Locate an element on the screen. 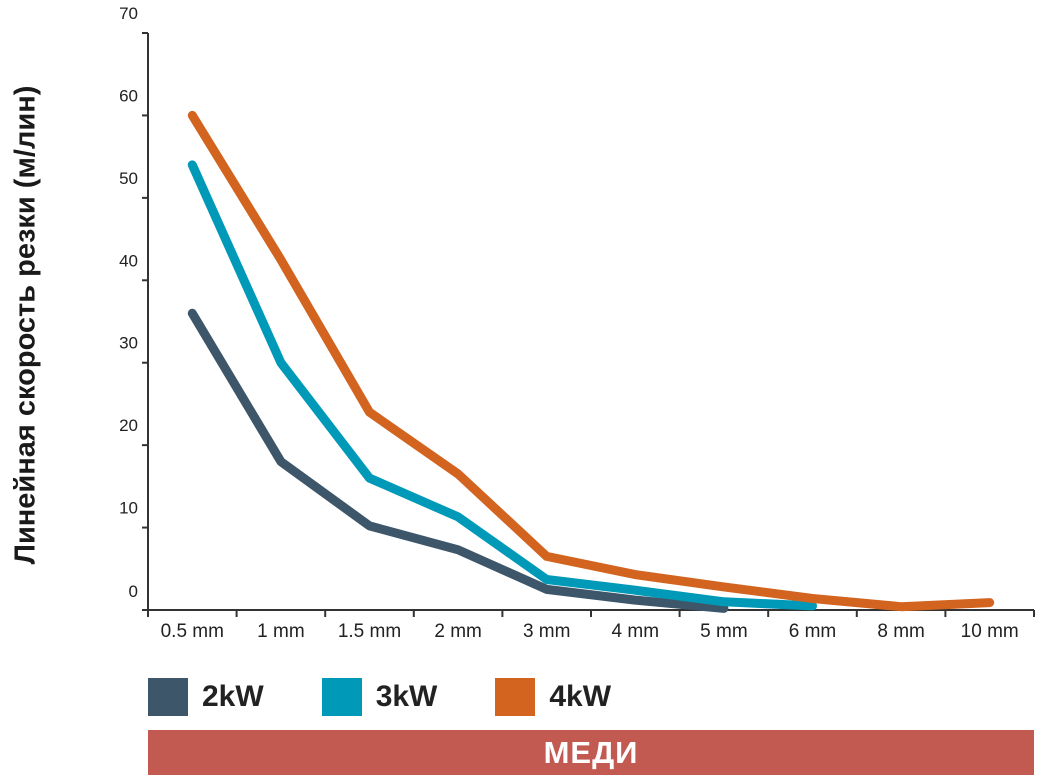 This screenshot has height=779, width=1039. x-tick-label: 0.5 mm is located at coordinates (192, 631).